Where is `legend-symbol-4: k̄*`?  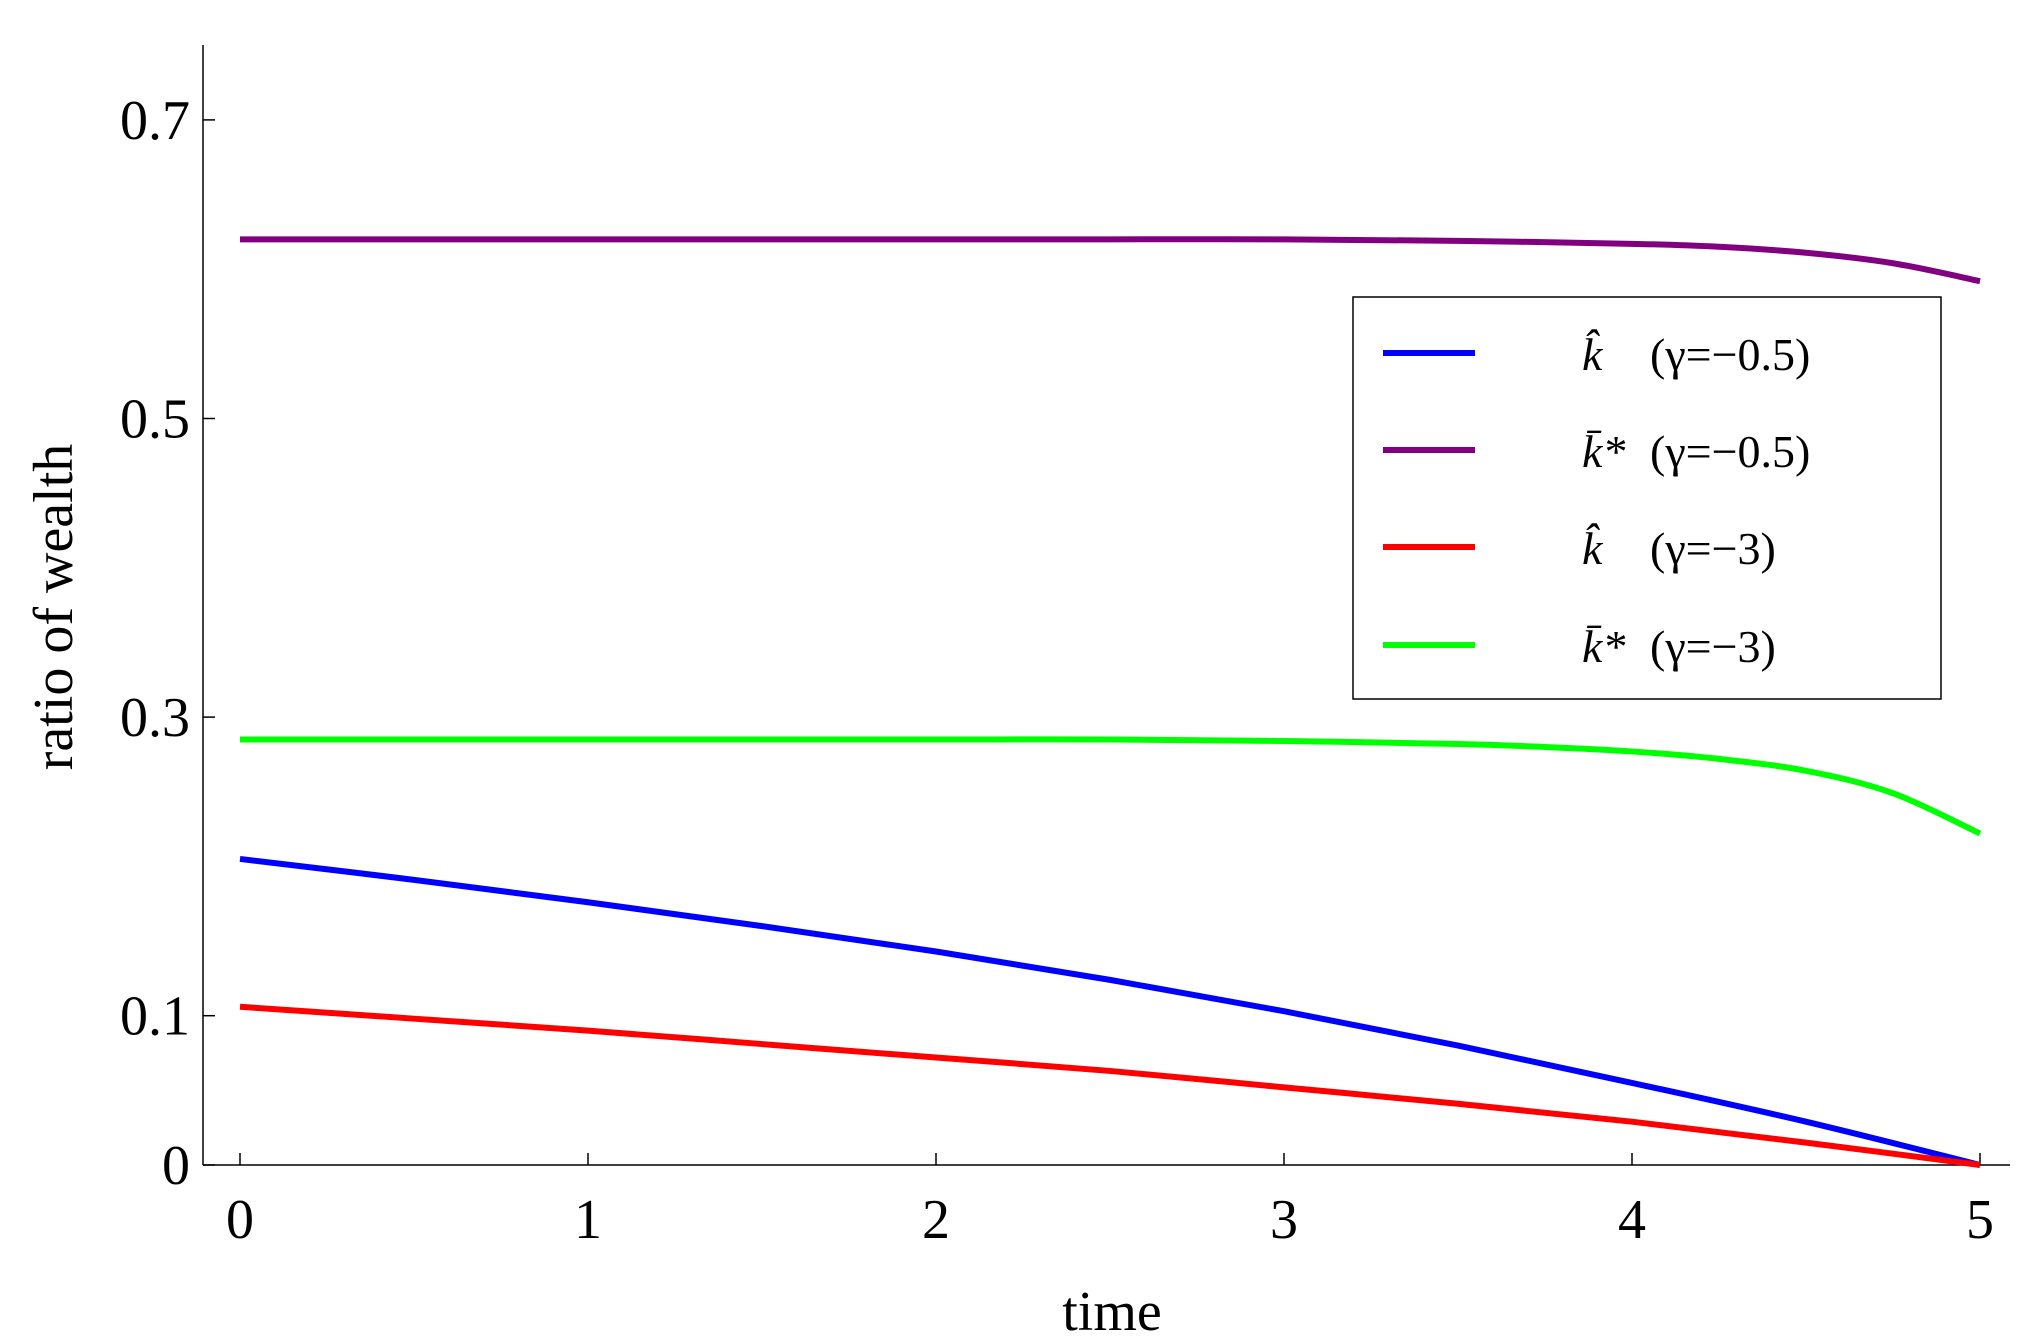 legend-symbol-4: k̄* is located at coordinates (1603, 646).